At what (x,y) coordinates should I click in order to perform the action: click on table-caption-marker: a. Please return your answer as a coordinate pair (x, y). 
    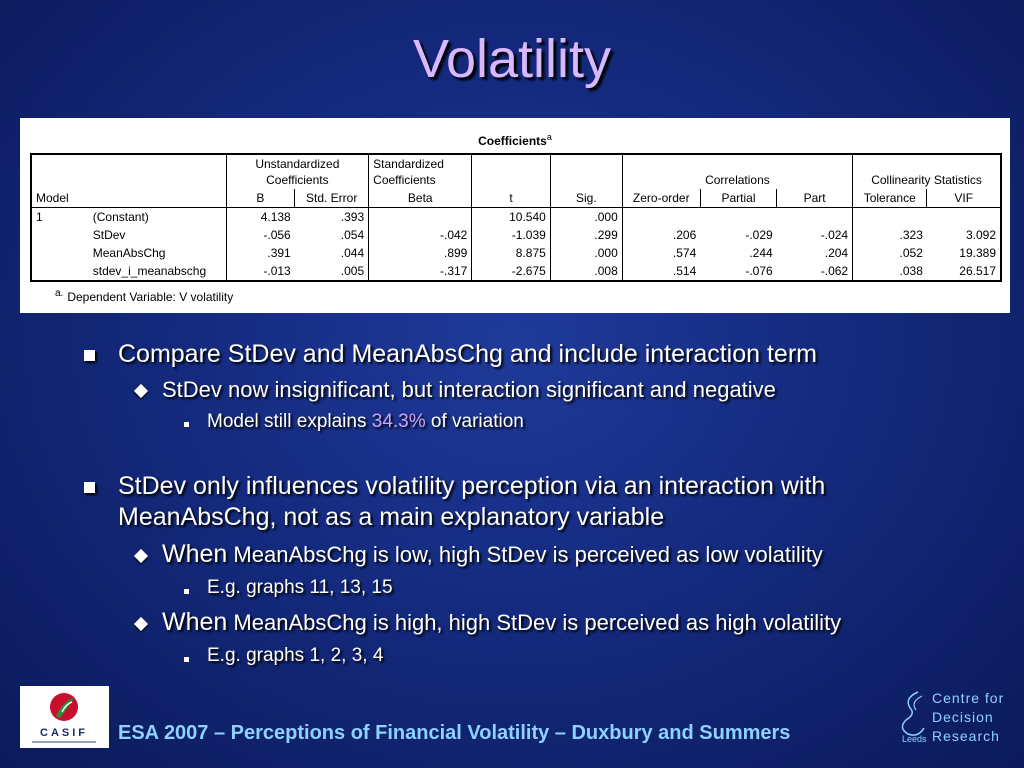
    Looking at the image, I should click on (549, 137).